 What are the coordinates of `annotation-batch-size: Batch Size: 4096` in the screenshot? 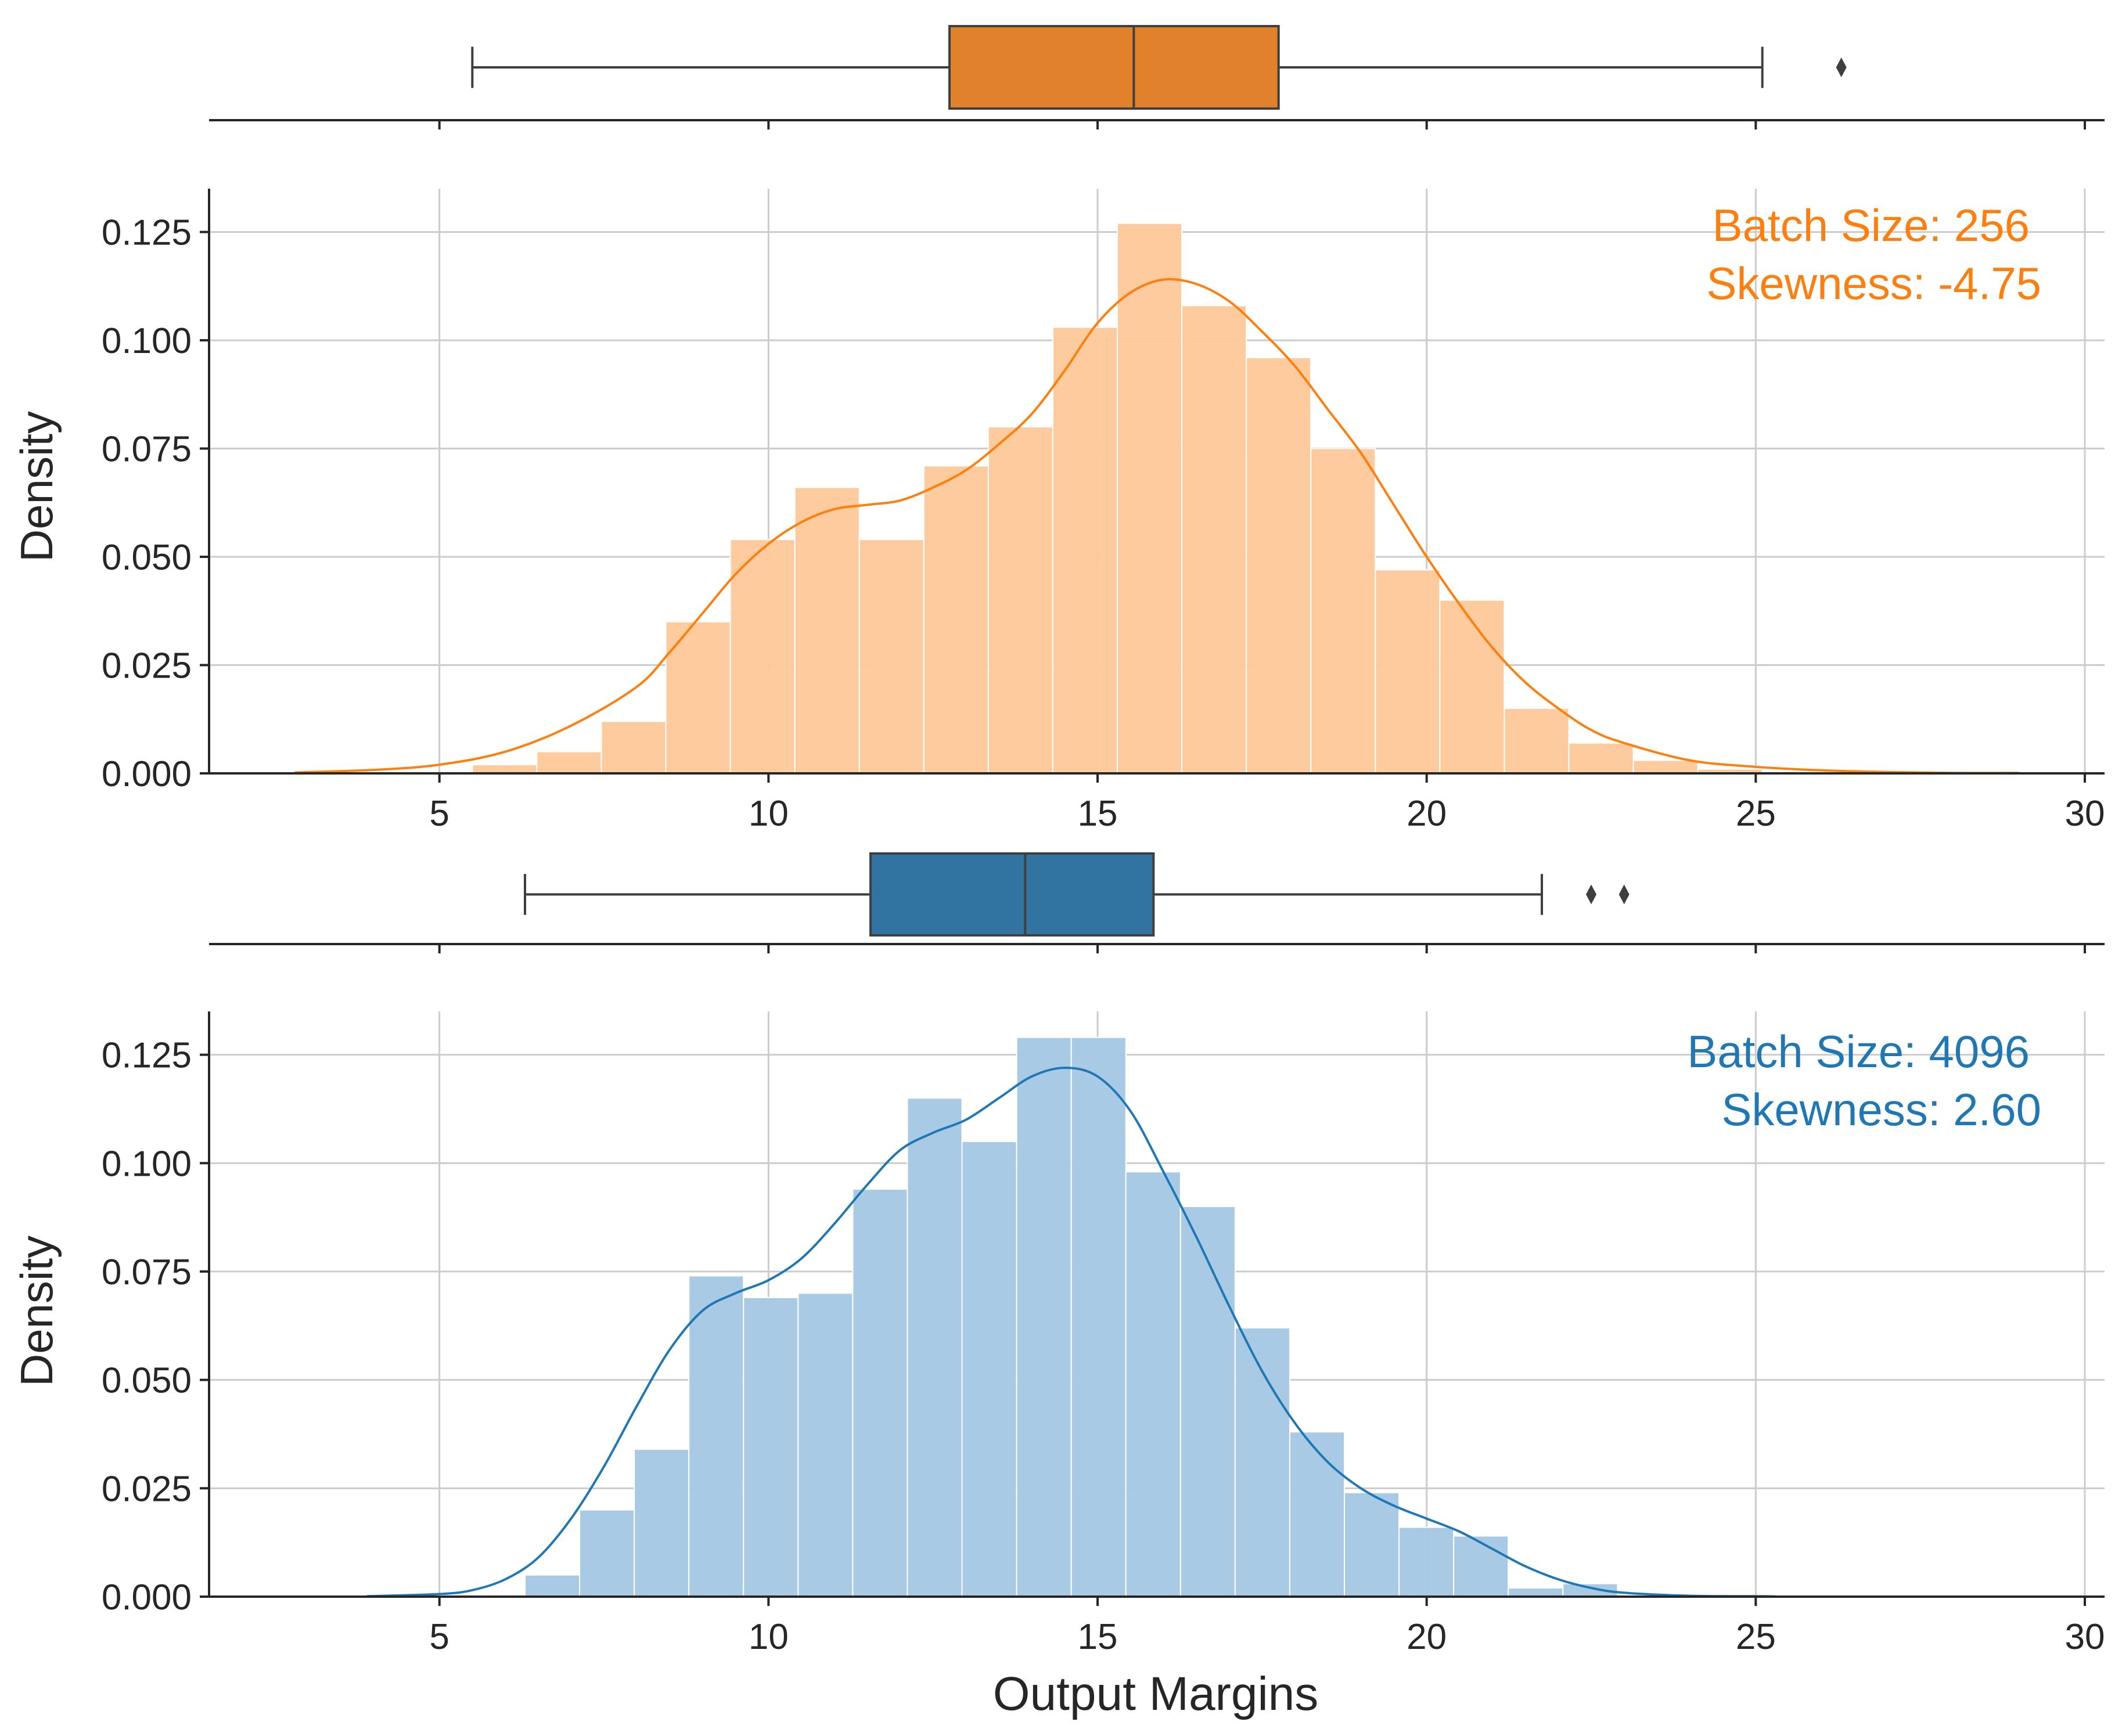 It's located at (1858, 1051).